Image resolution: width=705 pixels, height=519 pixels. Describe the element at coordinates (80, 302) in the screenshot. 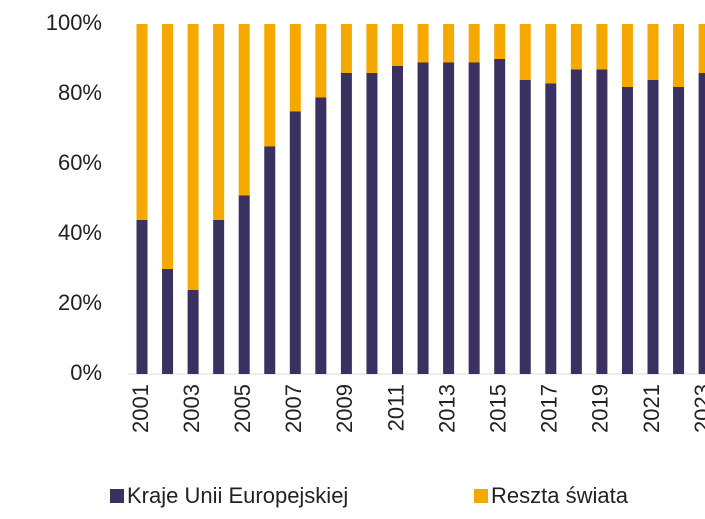

I see `y-tick-label: 20%` at that location.